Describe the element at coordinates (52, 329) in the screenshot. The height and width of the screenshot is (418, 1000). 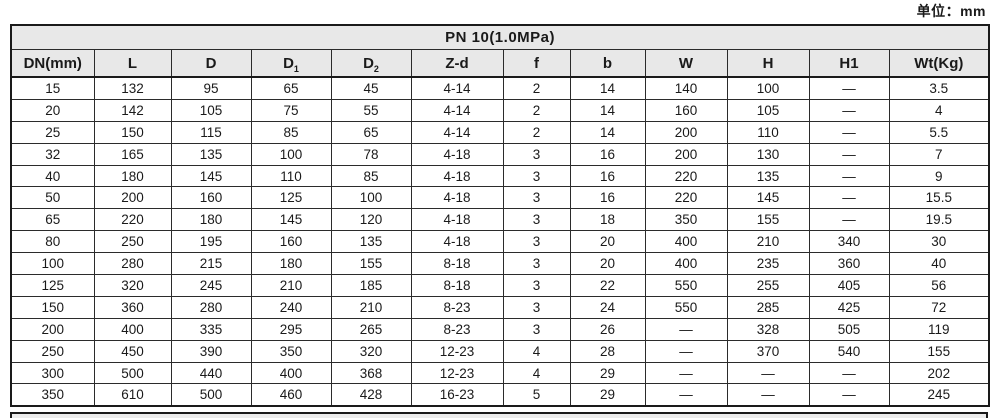
I see `cell-dn: 200` at that location.